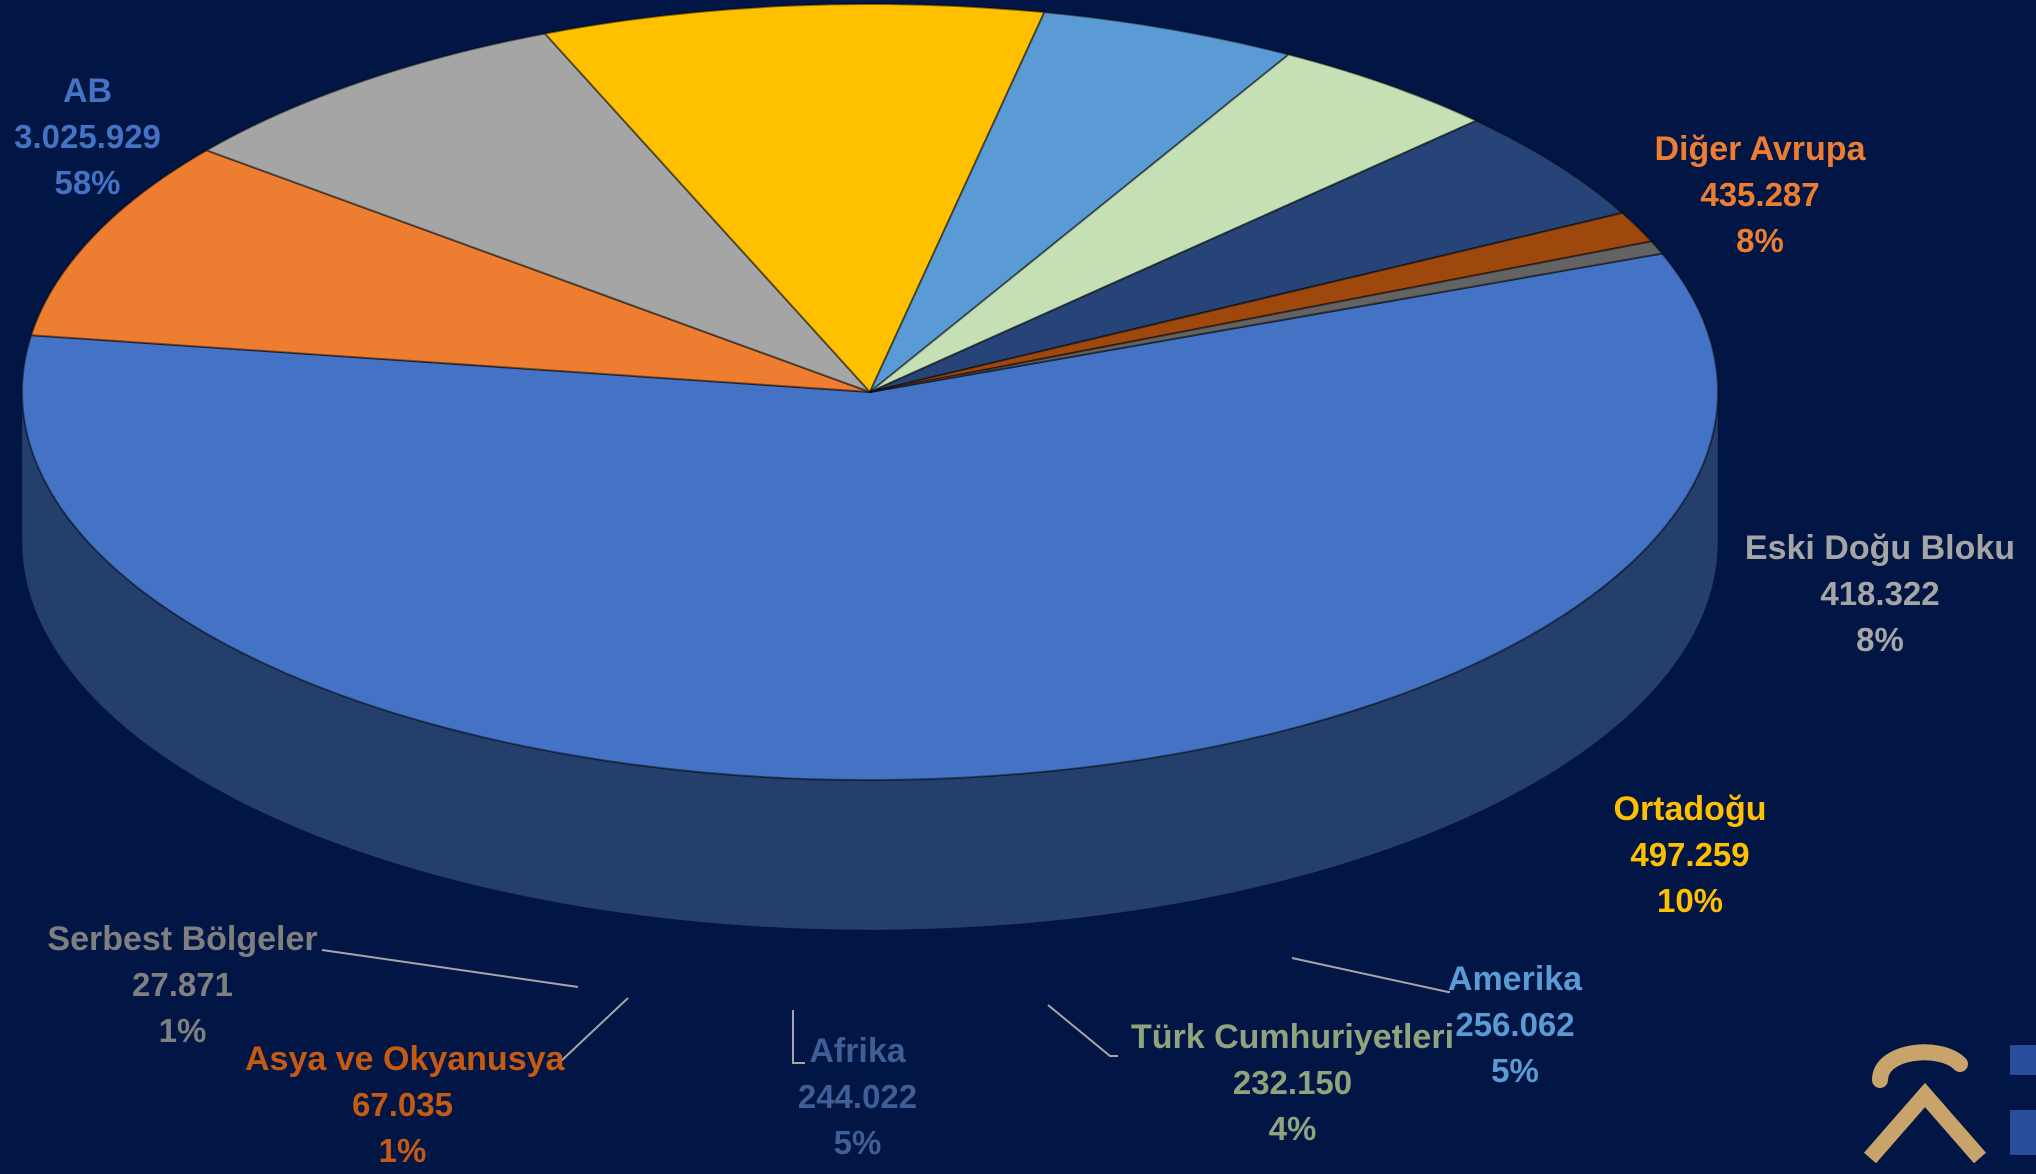 The width and height of the screenshot is (2036, 1174). I want to click on slice-value: 244.022, so click(857, 1096).